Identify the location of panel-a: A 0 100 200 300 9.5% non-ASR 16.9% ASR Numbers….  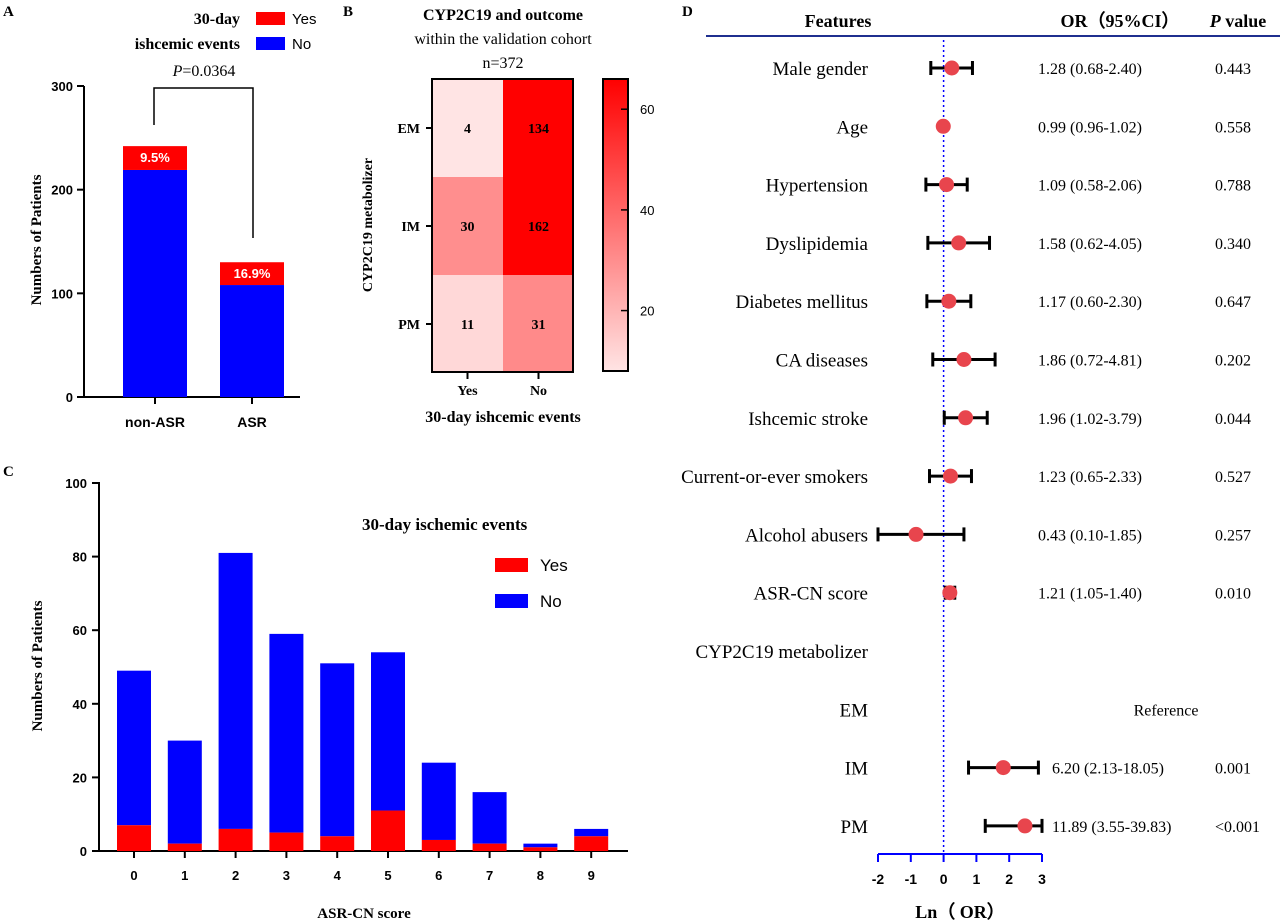
(159, 217).